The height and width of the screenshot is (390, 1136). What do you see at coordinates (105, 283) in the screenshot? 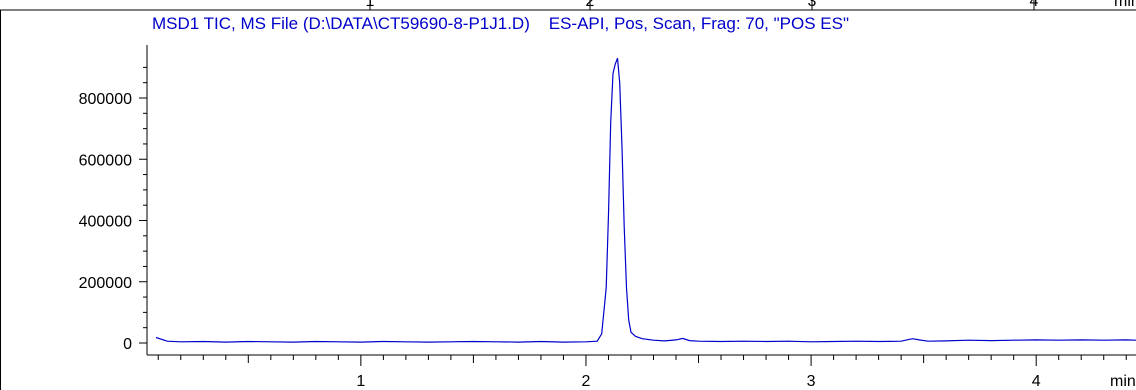
I see `y-tick-label: 200000` at bounding box center [105, 283].